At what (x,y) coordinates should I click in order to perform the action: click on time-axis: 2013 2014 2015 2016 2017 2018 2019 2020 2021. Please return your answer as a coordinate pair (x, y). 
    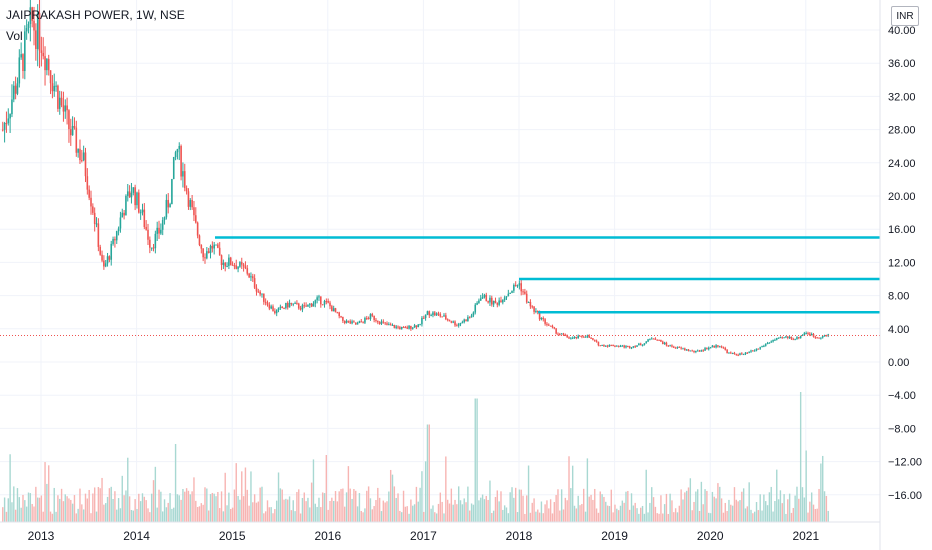
    Looking at the image, I should click on (440, 532).